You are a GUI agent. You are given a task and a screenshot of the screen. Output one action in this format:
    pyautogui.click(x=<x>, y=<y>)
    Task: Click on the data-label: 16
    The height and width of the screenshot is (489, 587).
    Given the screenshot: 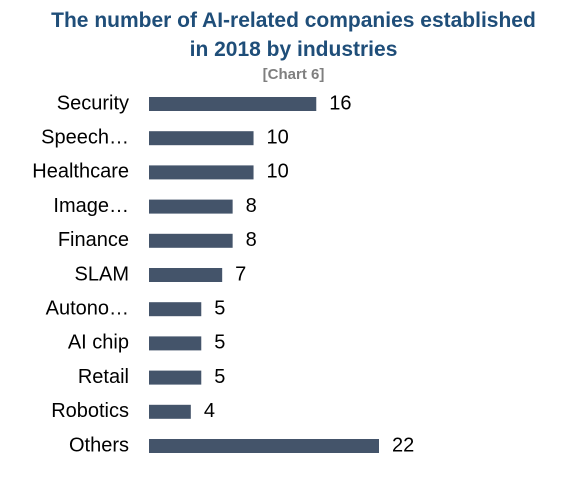 What is the action you would take?
    pyautogui.click(x=340, y=103)
    